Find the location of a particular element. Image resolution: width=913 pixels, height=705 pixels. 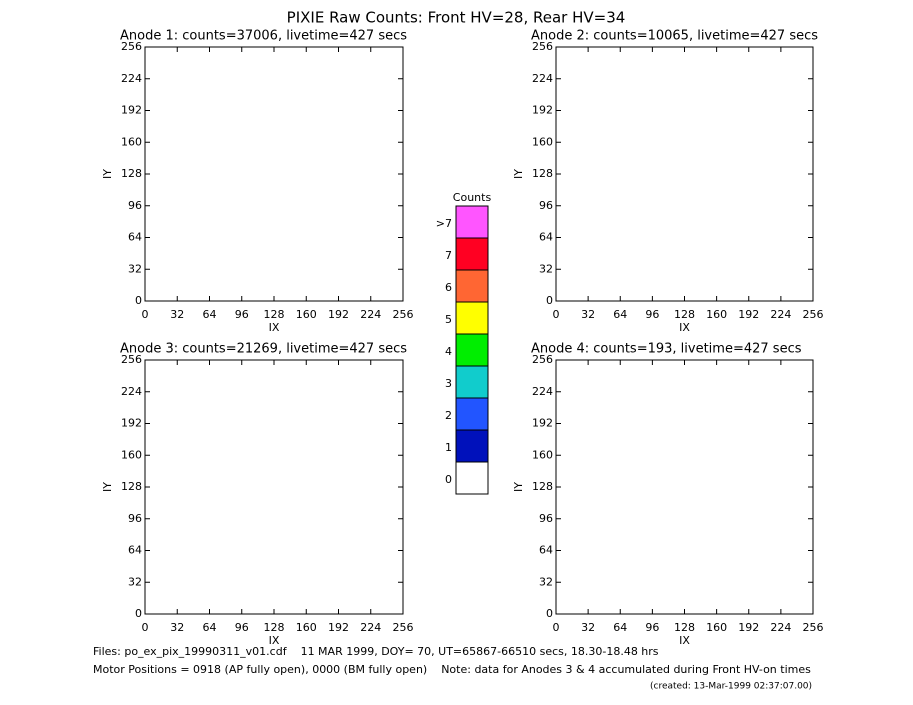

colorbar-title: Counts is located at coordinates (472, 197).